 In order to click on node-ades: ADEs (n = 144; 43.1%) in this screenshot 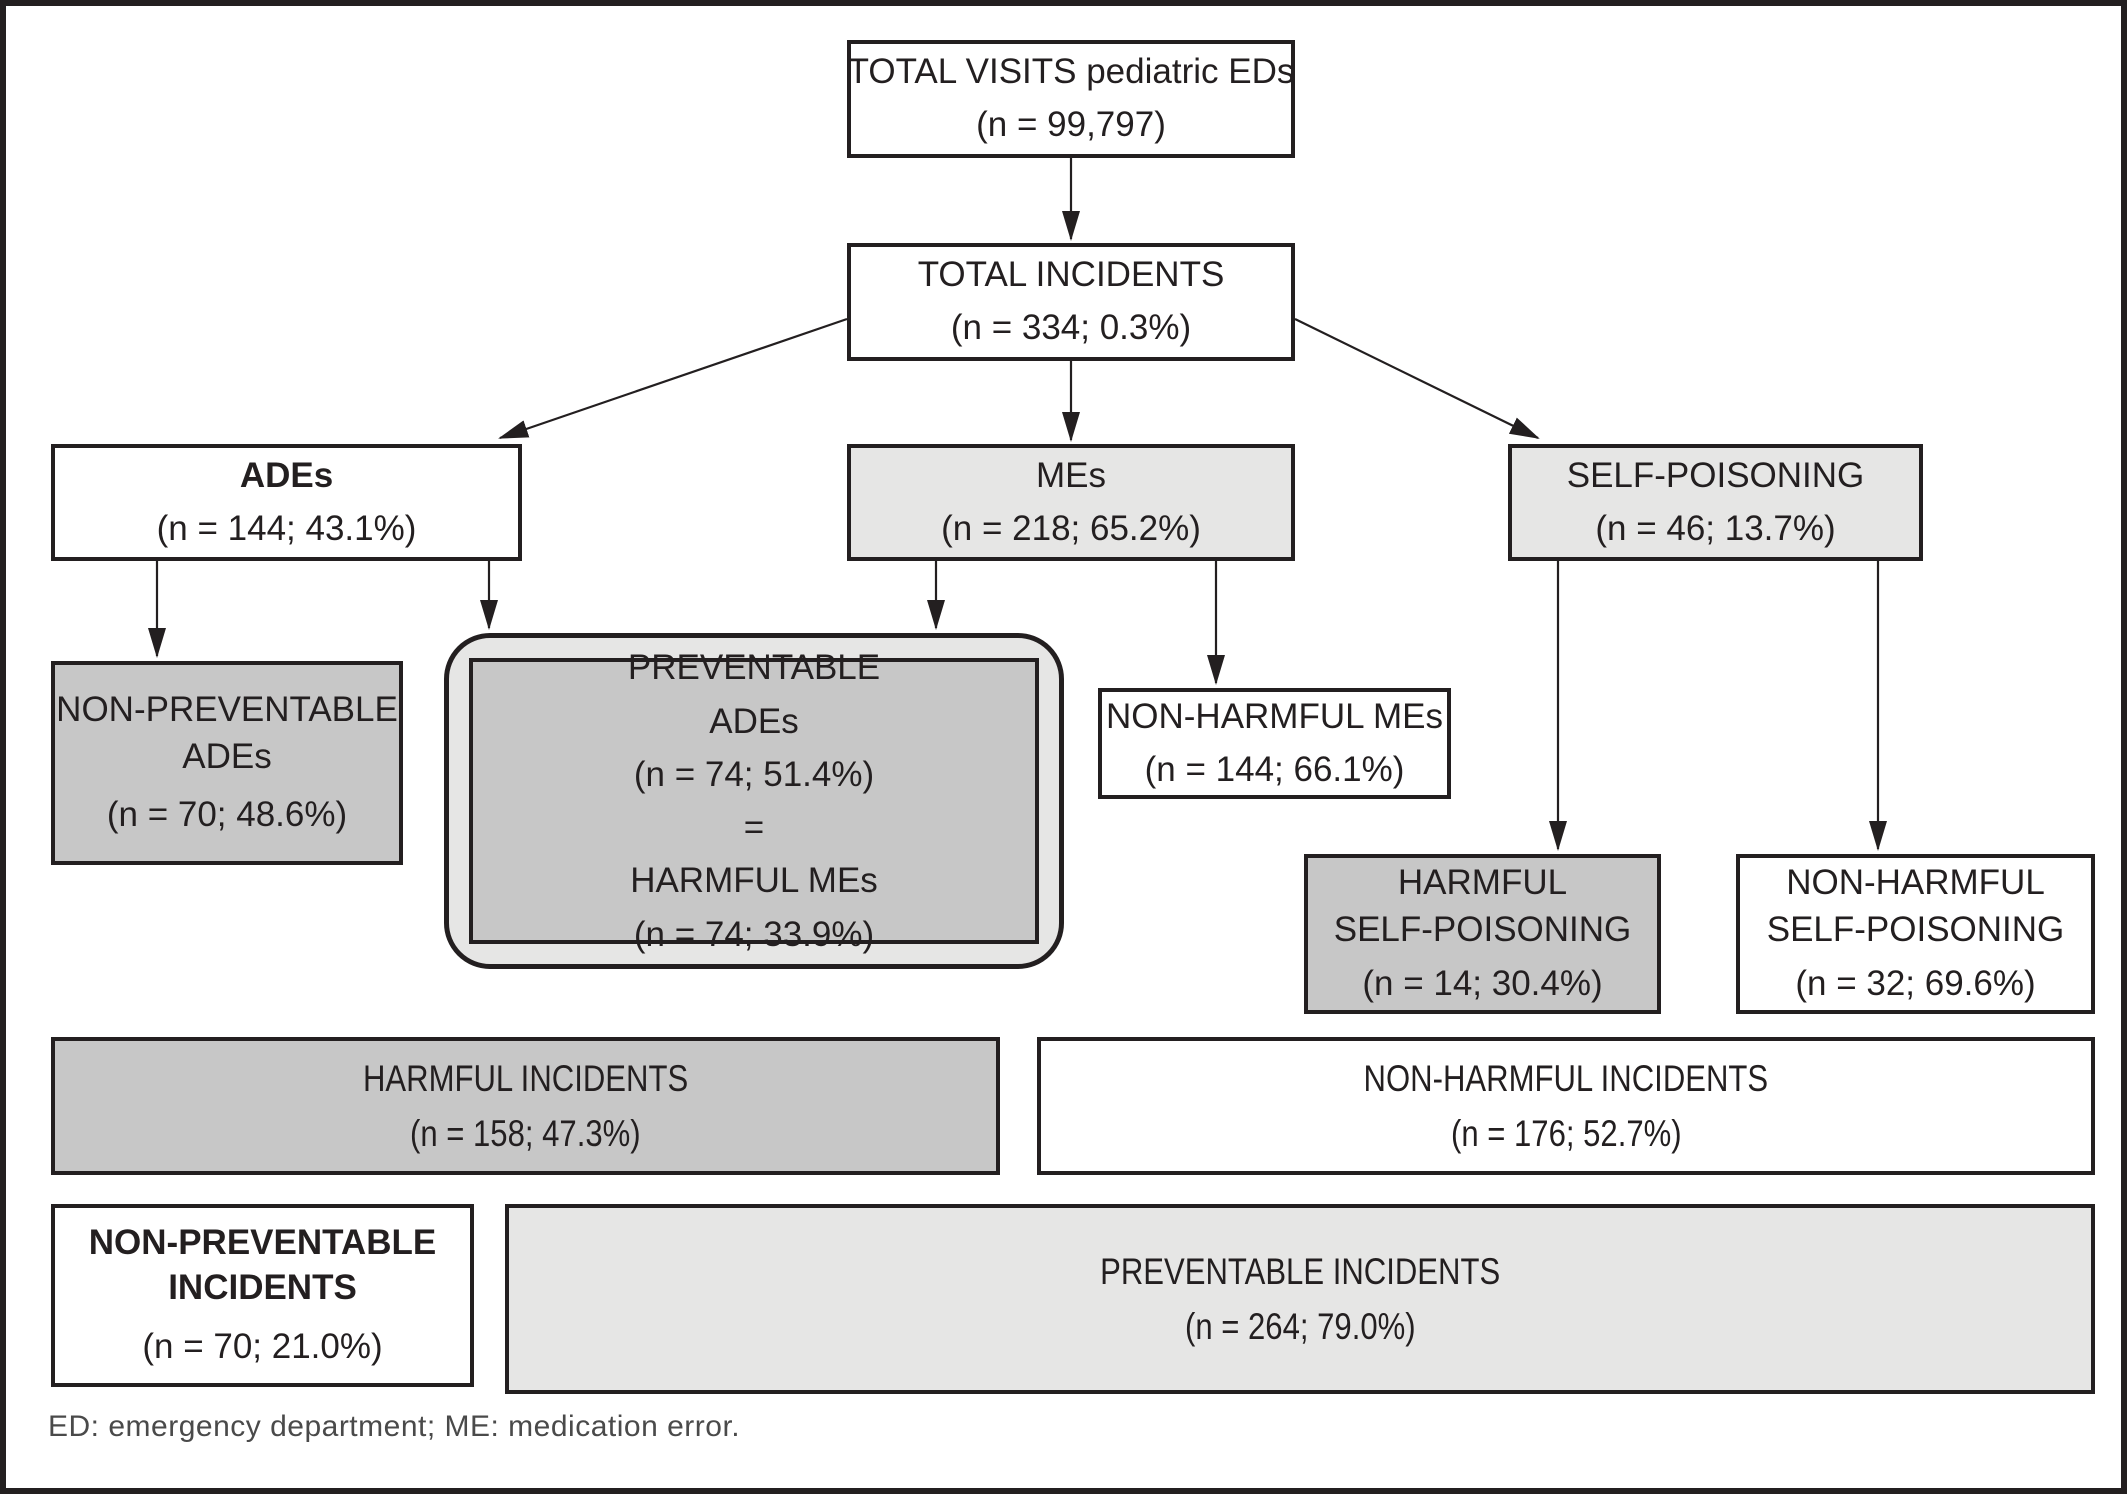, I will do `click(286, 502)`.